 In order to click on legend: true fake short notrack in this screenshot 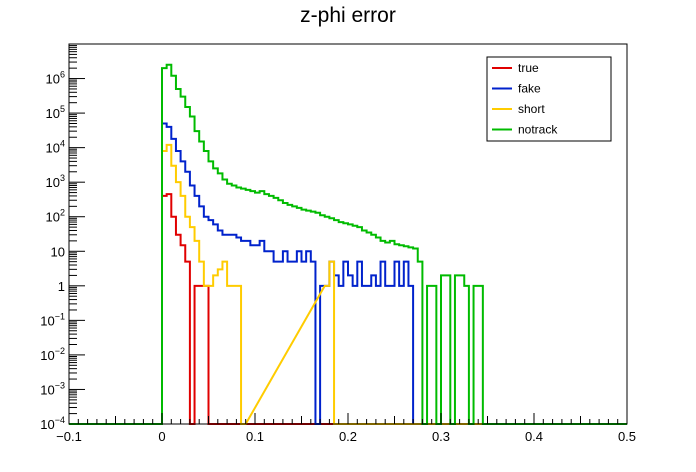, I will do `click(549, 99)`.